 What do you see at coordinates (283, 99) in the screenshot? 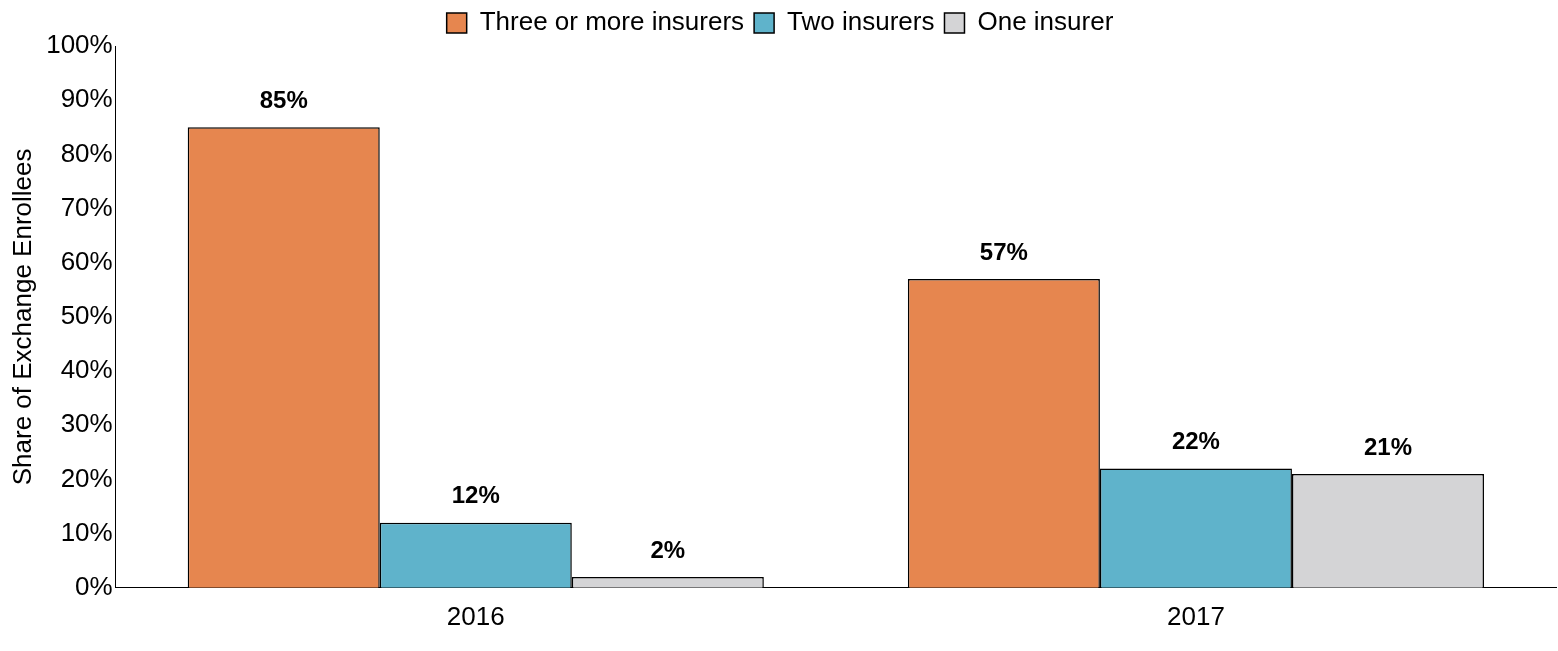
I see `text: 85%` at bounding box center [283, 99].